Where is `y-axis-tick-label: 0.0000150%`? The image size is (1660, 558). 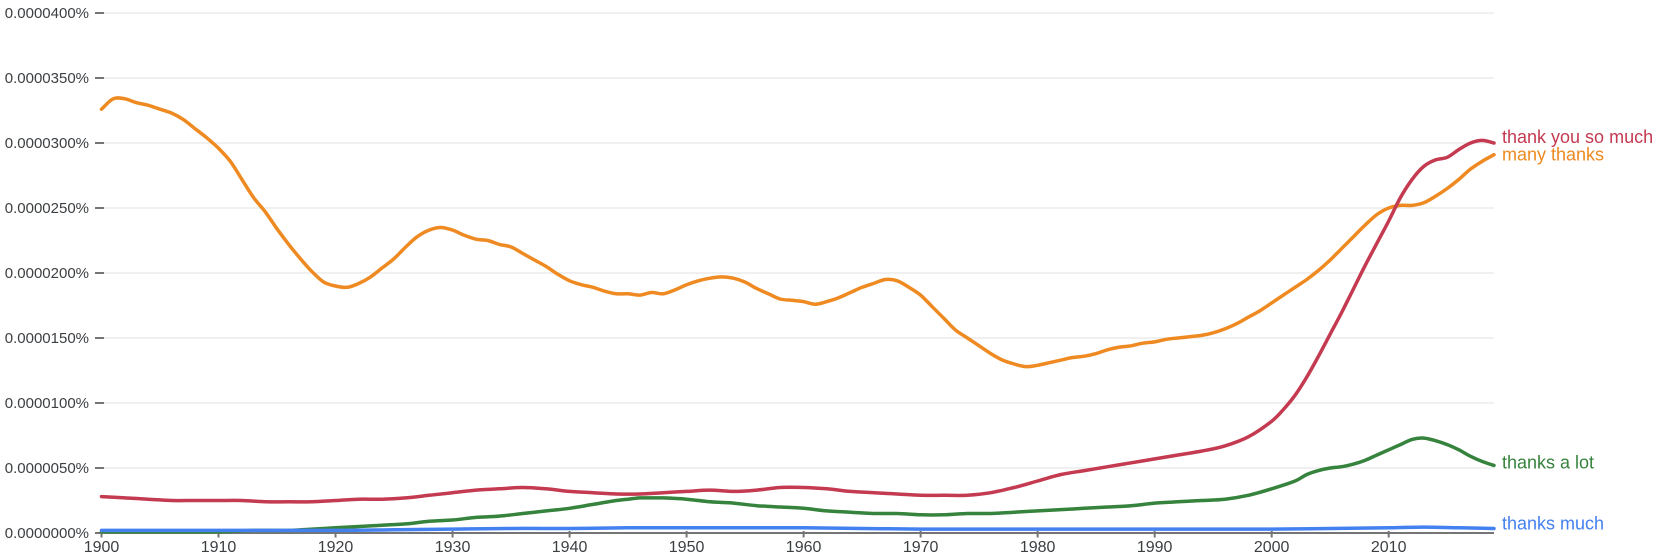 y-axis-tick-label: 0.0000150% is located at coordinates (47, 338).